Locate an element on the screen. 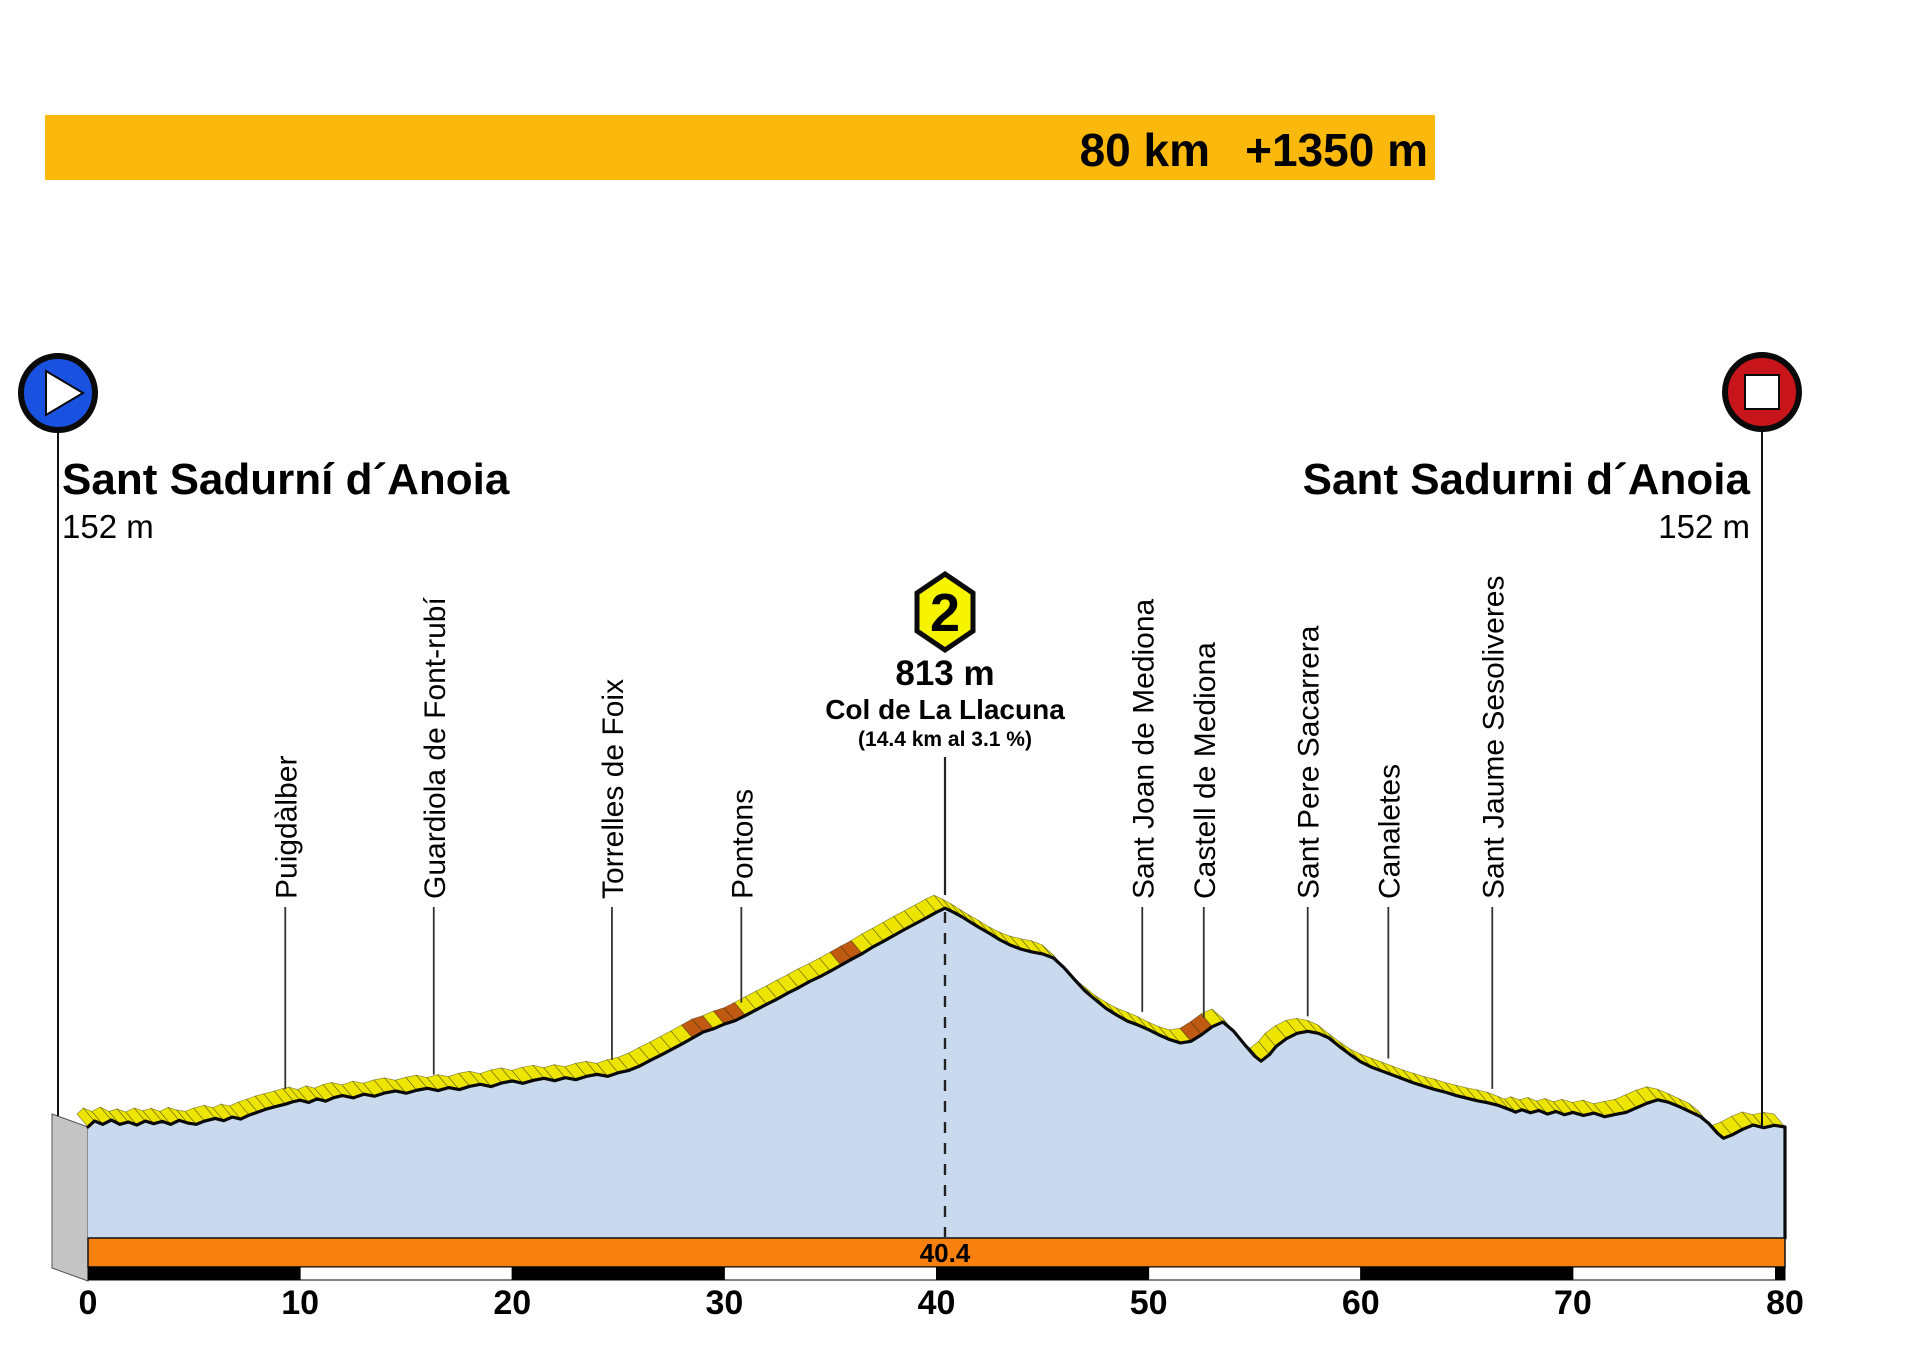  base-orange-bar is located at coordinates (936, 1252).